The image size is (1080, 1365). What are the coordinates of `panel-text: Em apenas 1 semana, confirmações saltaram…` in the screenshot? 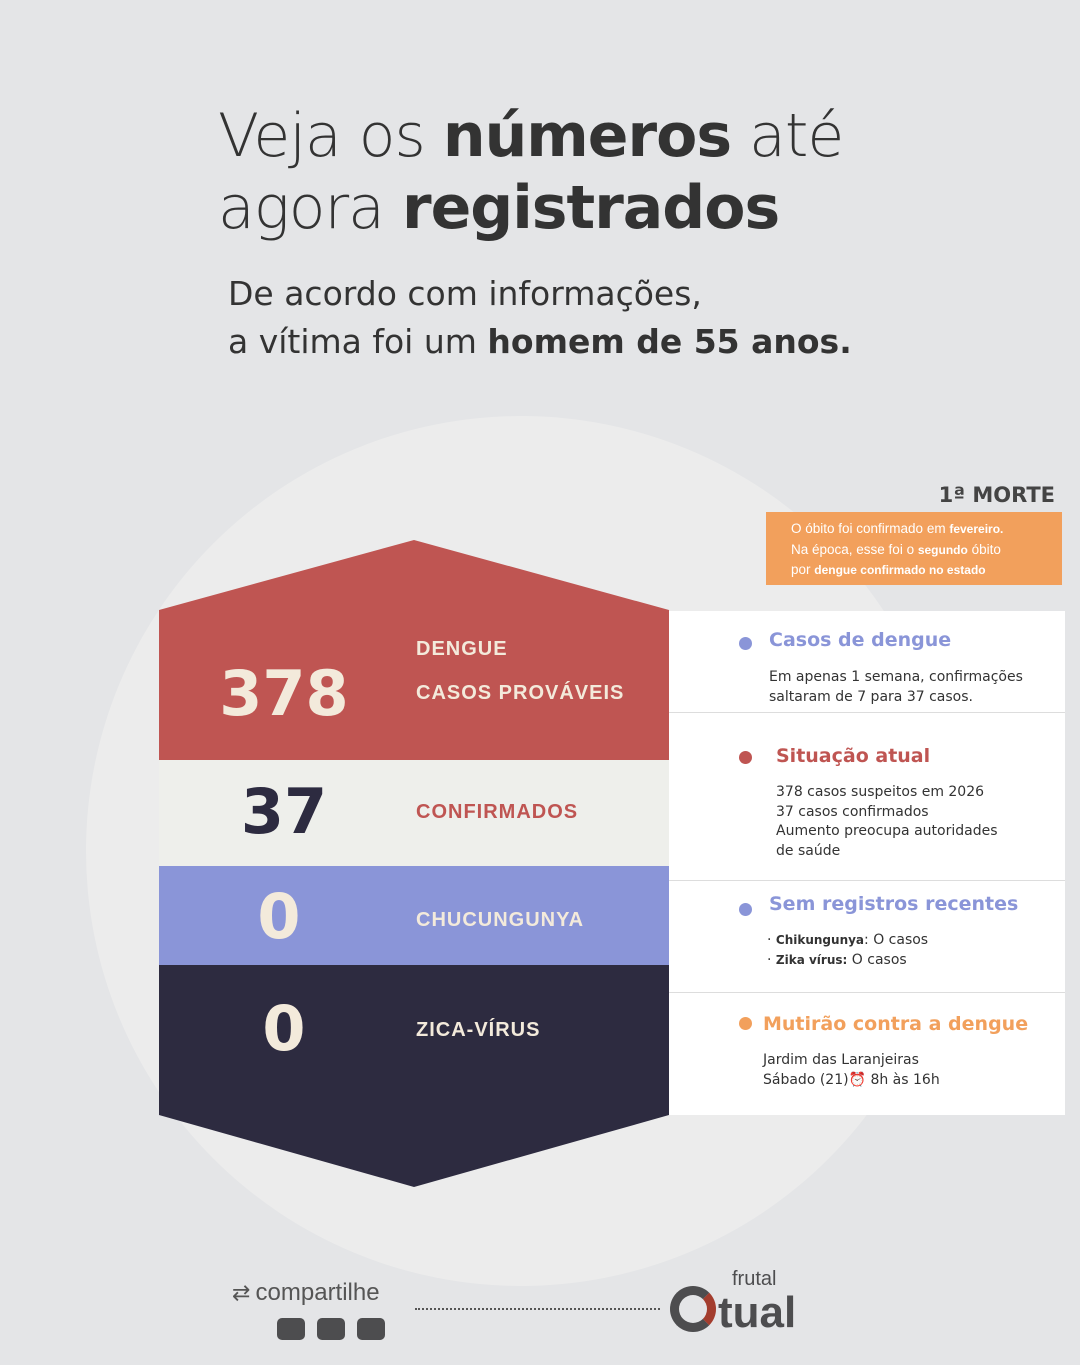 It's located at (896, 687).